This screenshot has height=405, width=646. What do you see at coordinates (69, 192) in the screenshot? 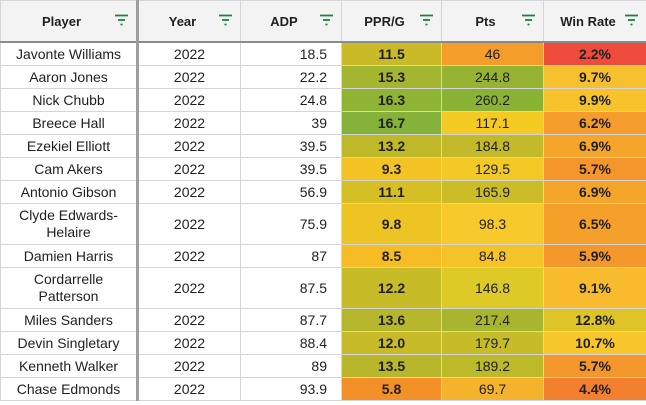
I see `cell-player: Antonio Gibson` at bounding box center [69, 192].